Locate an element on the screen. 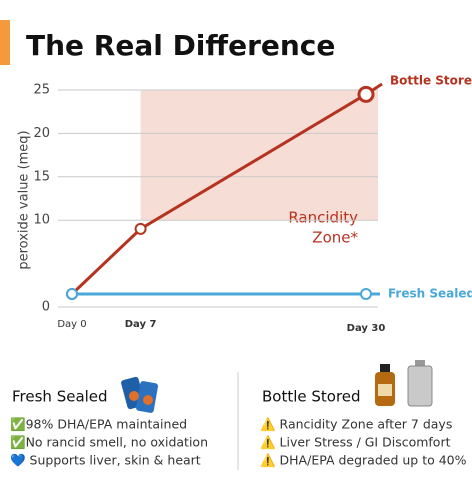  bottle-icon is located at coordinates (385, 385).